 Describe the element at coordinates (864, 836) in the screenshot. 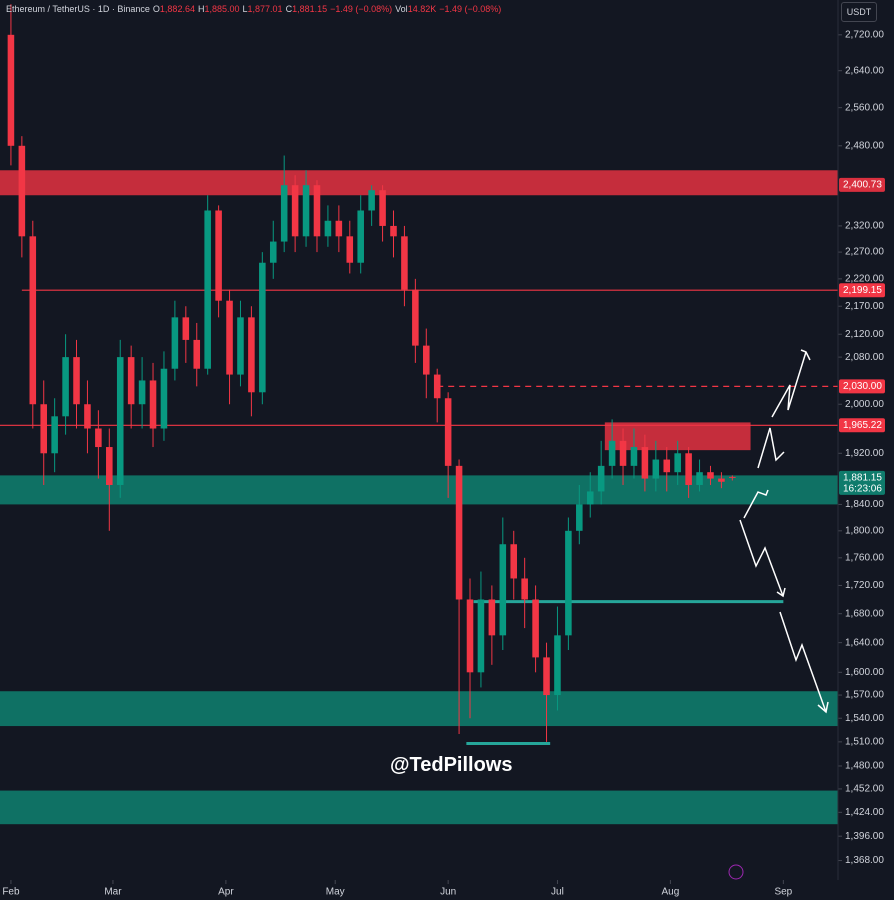

I see `y-tick-label: 1,396.00` at that location.